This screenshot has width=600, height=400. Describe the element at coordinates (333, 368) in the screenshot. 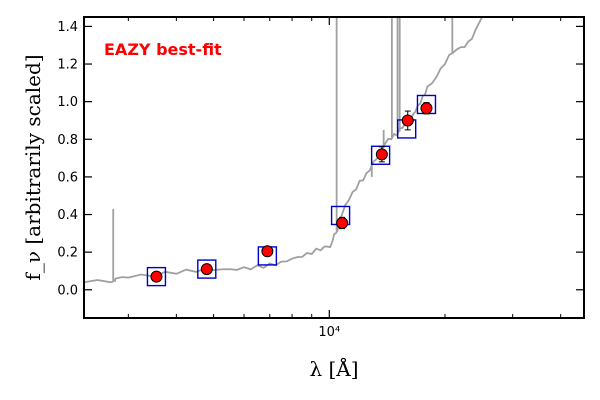

I see `x-axis-label: λ [Å]` at that location.